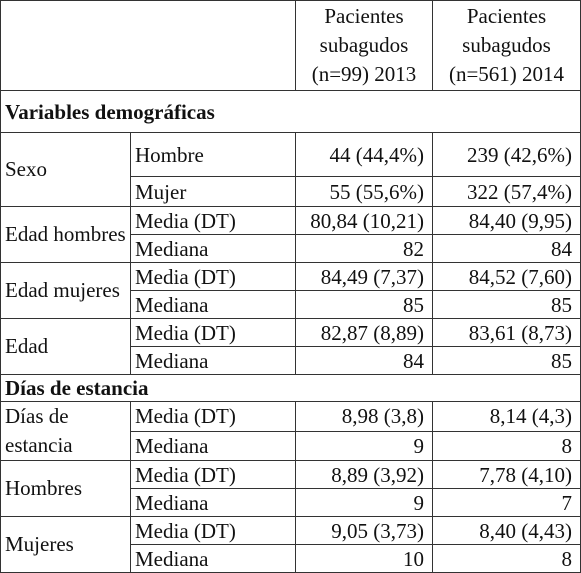 This screenshot has height=573, width=581. What do you see at coordinates (65, 431) in the screenshot?
I see `group-label: Días de estancia` at bounding box center [65, 431].